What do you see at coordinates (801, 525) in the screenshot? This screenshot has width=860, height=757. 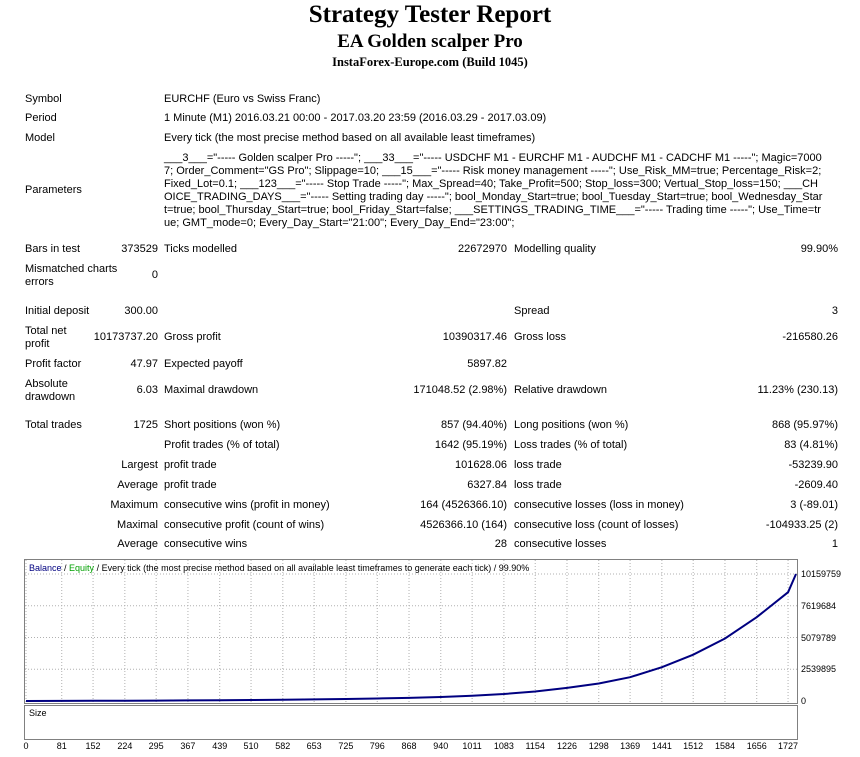 I see `max-cons-loss-value: -104933.25 (2)` at bounding box center [801, 525].